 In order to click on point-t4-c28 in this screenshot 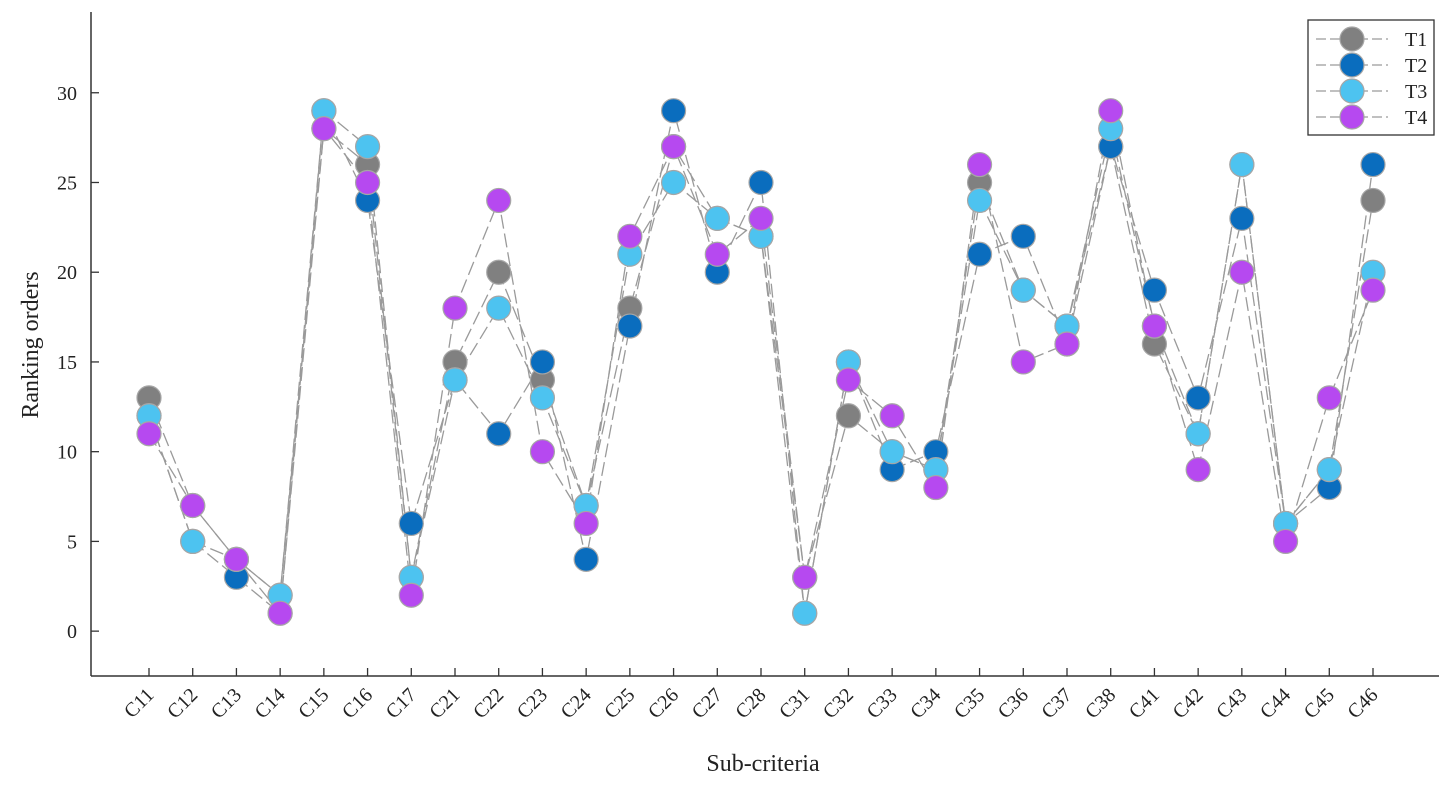, I will do `click(761, 218)`.